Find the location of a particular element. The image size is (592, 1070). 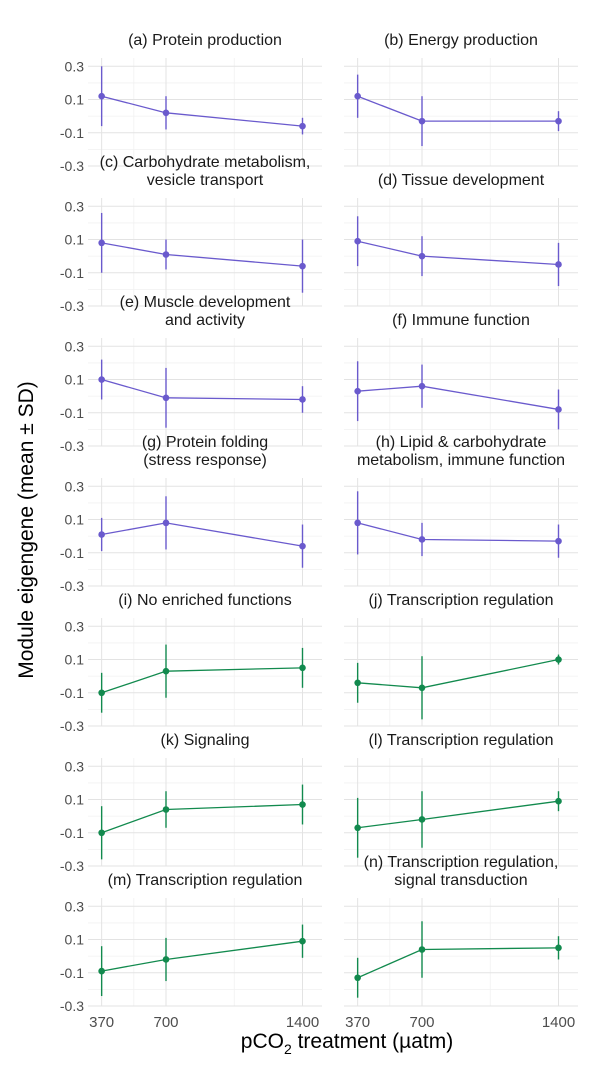

panel-title: (l) Transcription regulation is located at coordinates (461, 740).